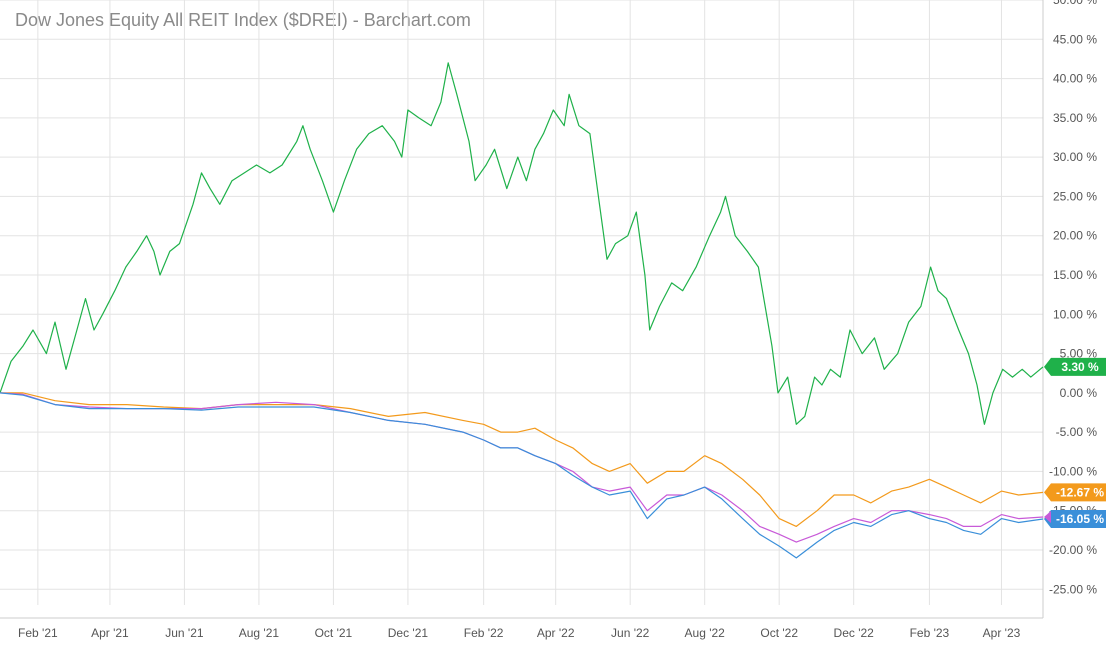 The image size is (1110, 645). What do you see at coordinates (334, 633) in the screenshot?
I see `x-tick-label: Oct '21` at bounding box center [334, 633].